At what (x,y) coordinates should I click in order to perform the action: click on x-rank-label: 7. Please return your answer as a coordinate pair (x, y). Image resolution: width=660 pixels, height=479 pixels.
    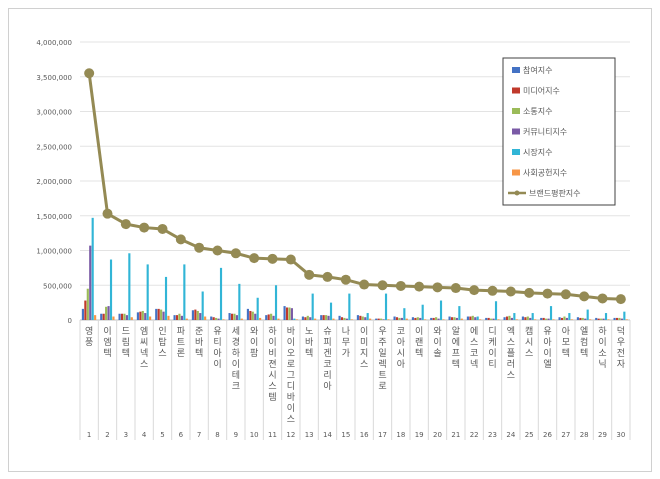
    Looking at the image, I should click on (199, 435).